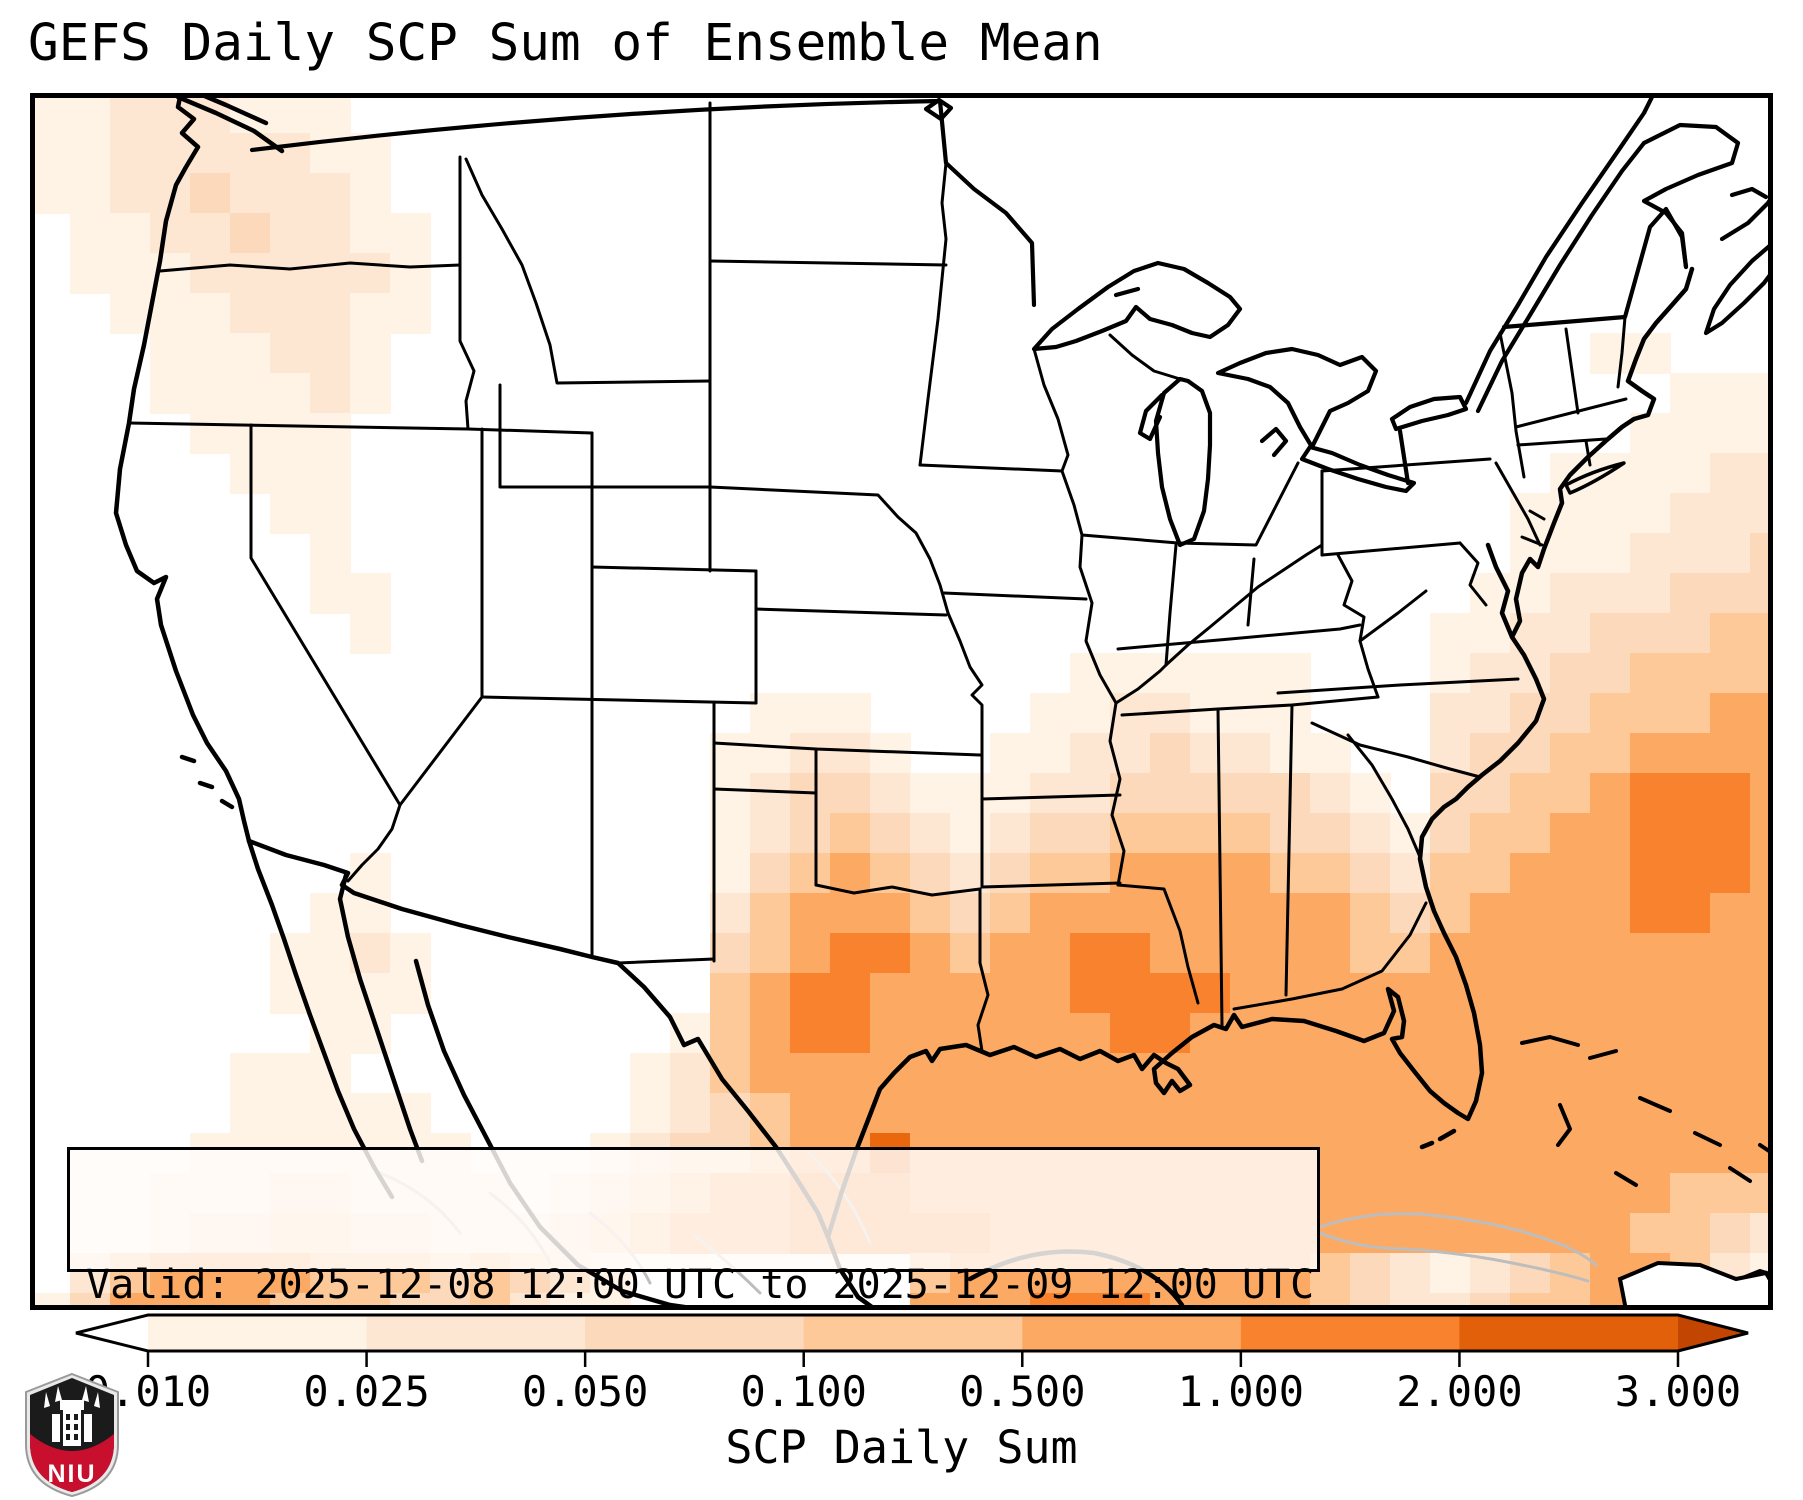 This screenshot has height=1500, width=1803. I want to click on niu-logo-text: NIU, so click(71, 1474).